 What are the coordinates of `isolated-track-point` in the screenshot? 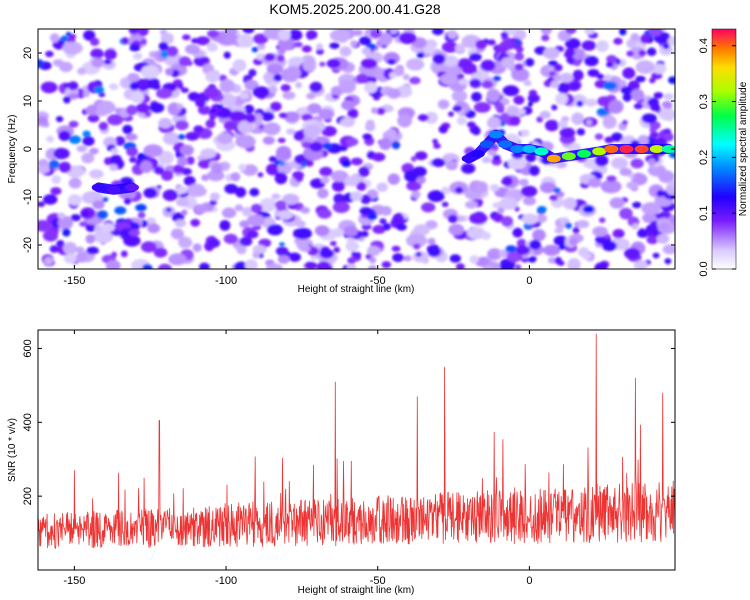 It's located at (113, 189).